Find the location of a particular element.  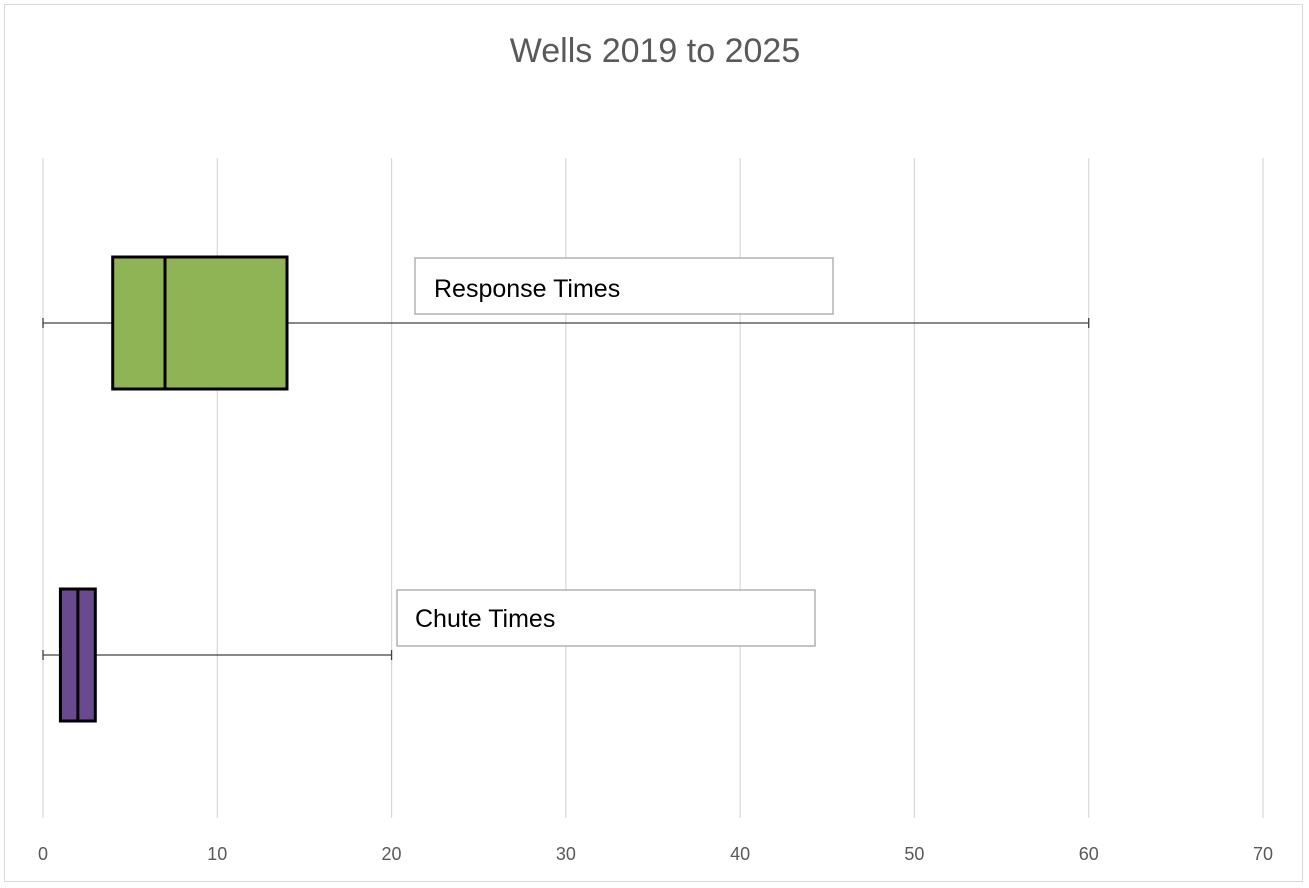

x-tick-label-60: 60 is located at coordinates (1089, 854).